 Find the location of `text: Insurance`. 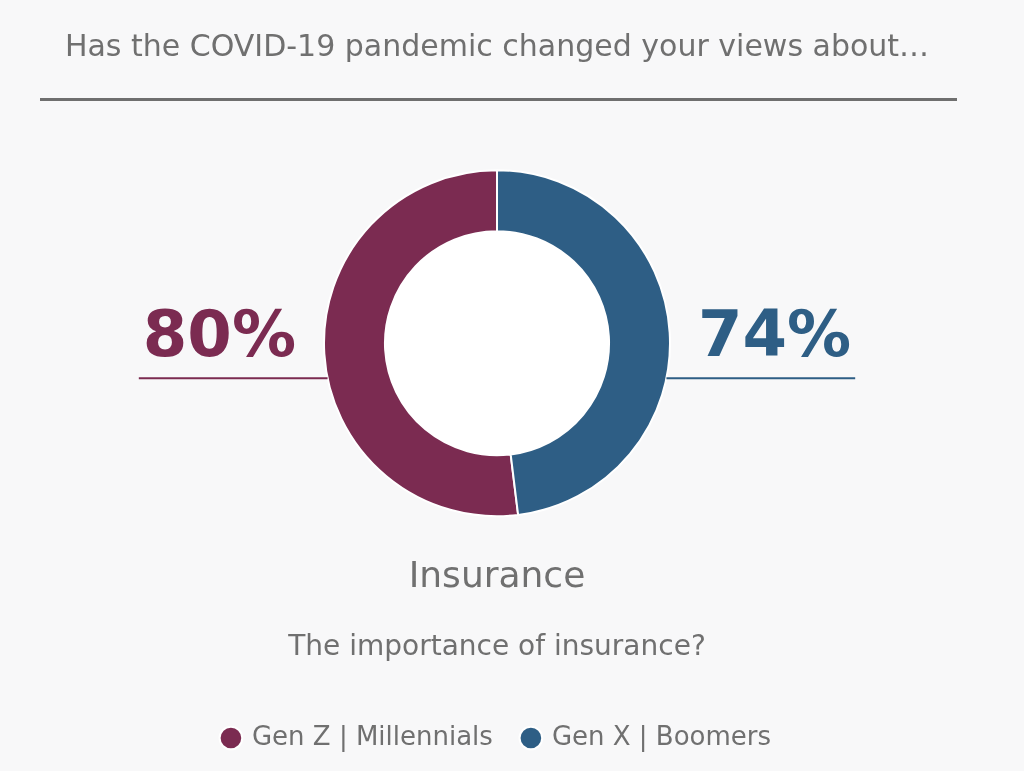

text: Insurance is located at coordinates (497, 574).